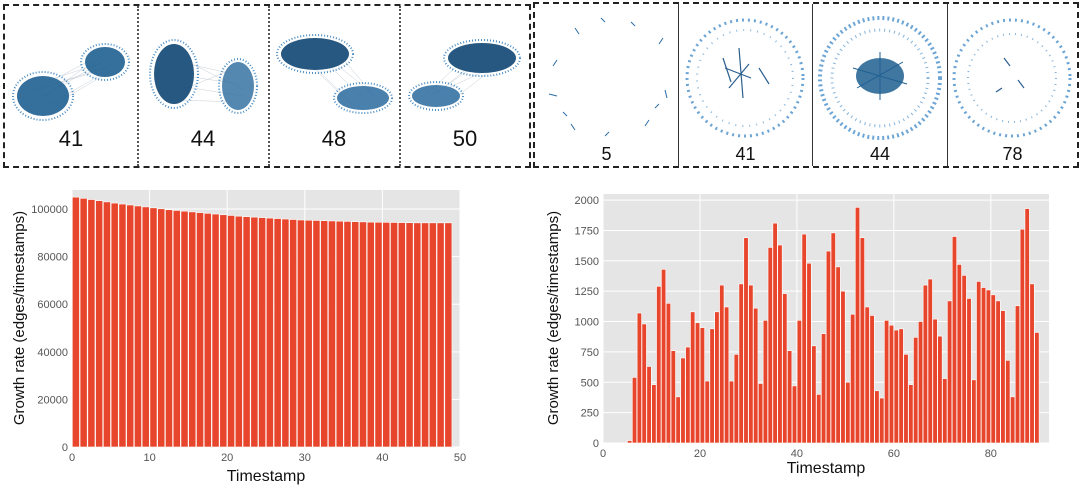 Image resolution: width=1081 pixels, height=487 pixels. I want to click on right-snapshot-3: 44, so click(880, 85).